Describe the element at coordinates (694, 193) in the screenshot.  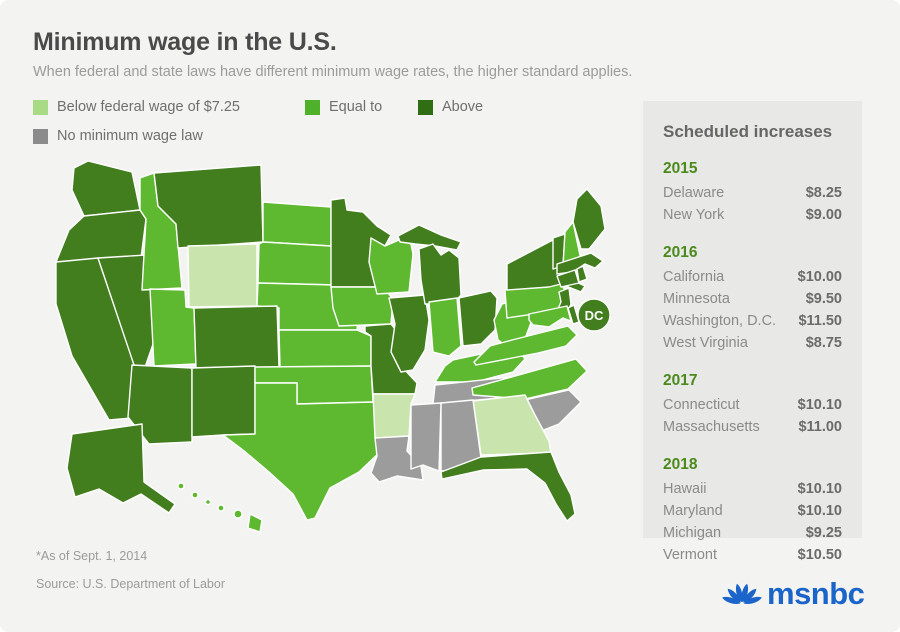
I see `state-name: Delaware` at that location.